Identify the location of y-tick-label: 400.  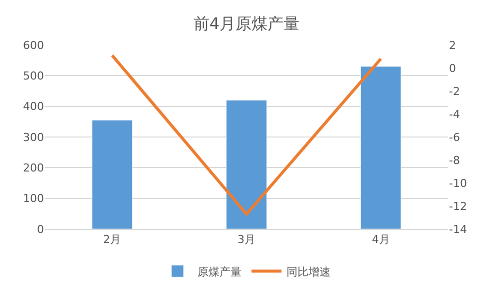
(33, 107).